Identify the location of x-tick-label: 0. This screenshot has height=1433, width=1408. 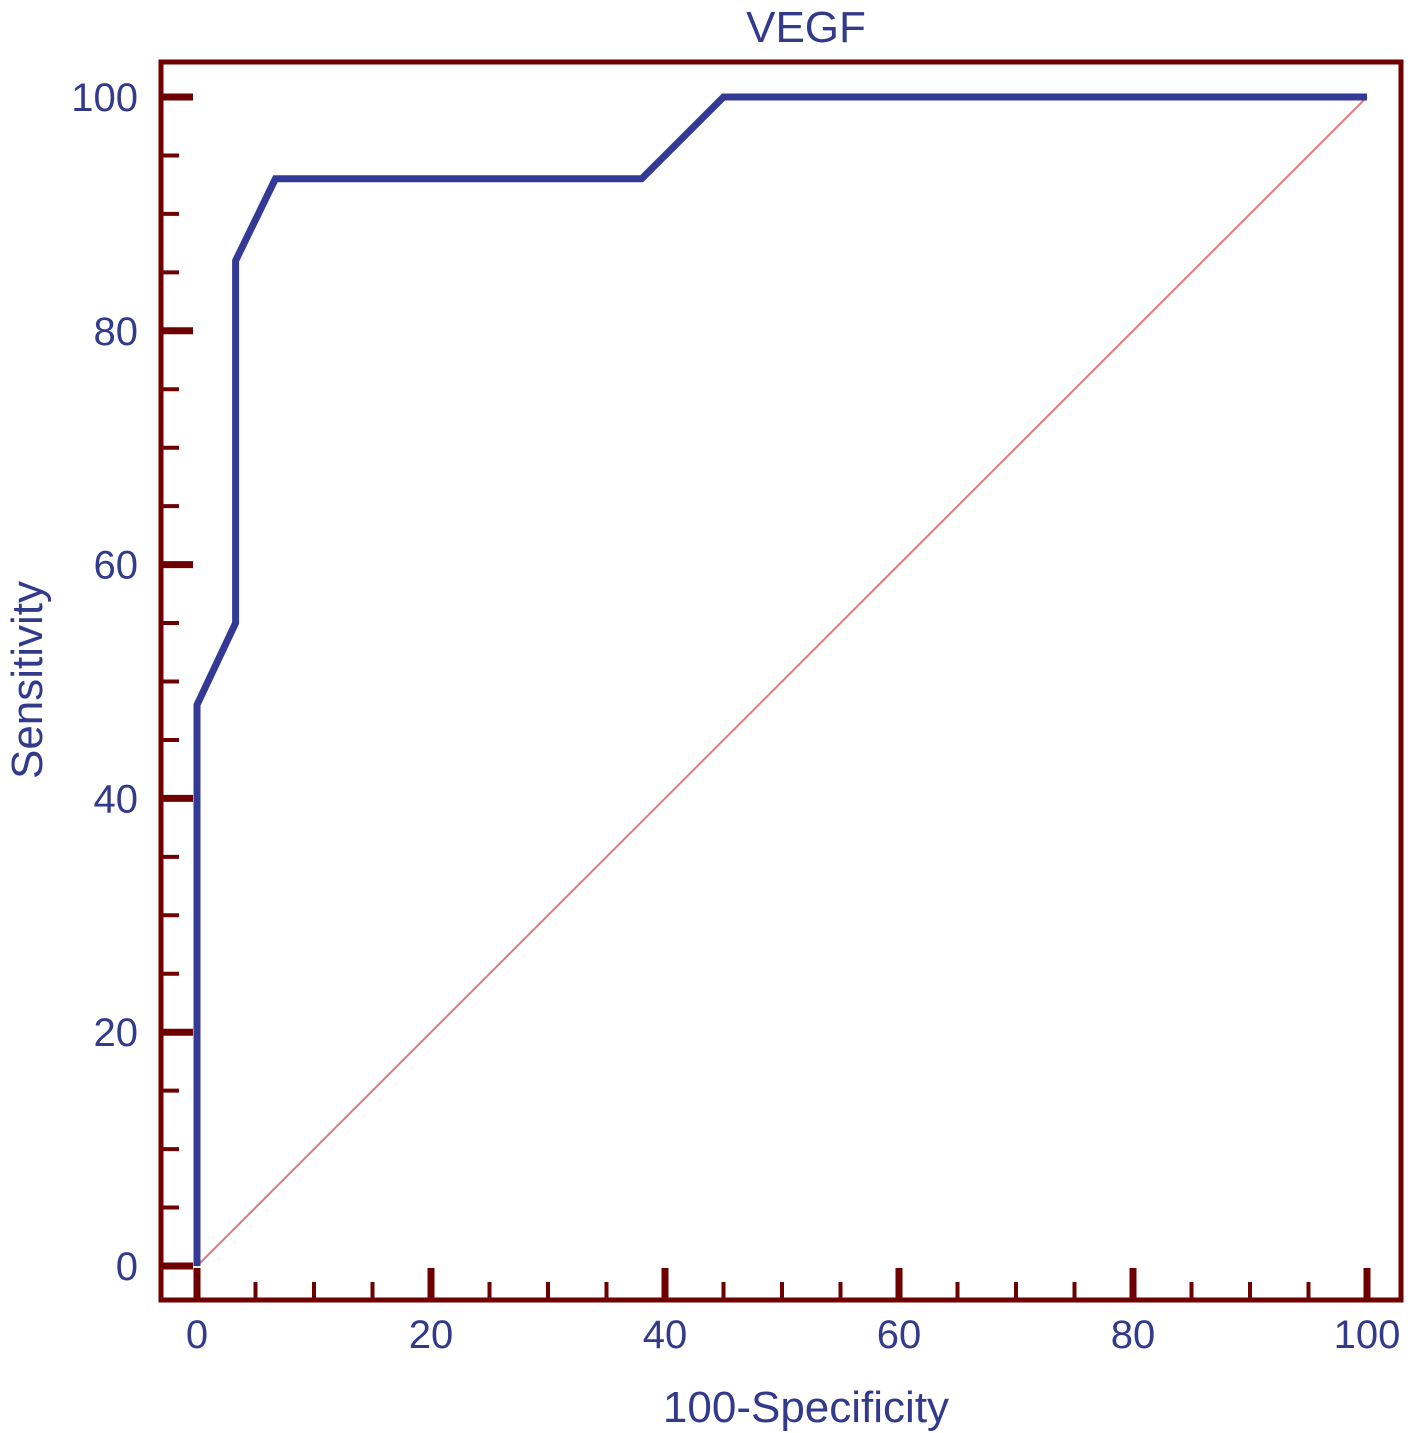
(197, 1335).